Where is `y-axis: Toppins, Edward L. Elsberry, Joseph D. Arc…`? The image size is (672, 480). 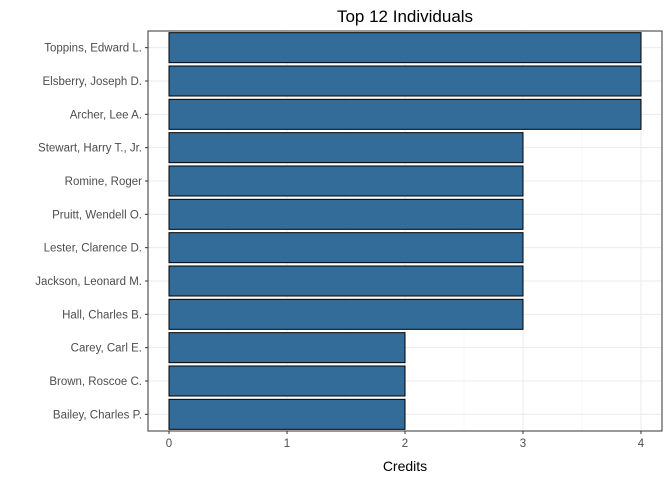 y-axis: Toppins, Edward L. Elsberry, Joseph D. Arc… is located at coordinates (91, 232).